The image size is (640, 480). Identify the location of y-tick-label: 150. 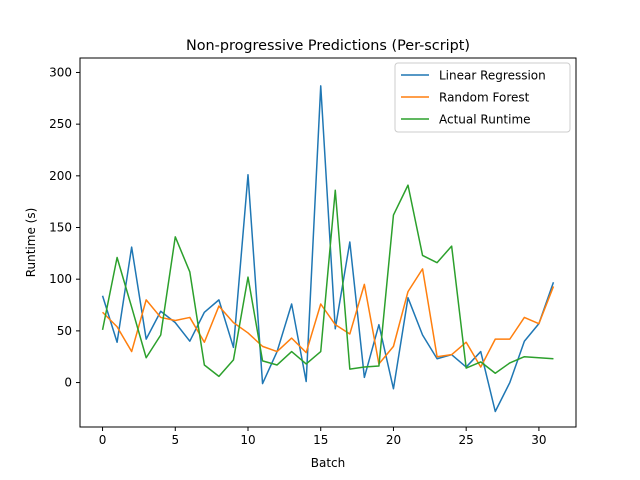
(60, 228).